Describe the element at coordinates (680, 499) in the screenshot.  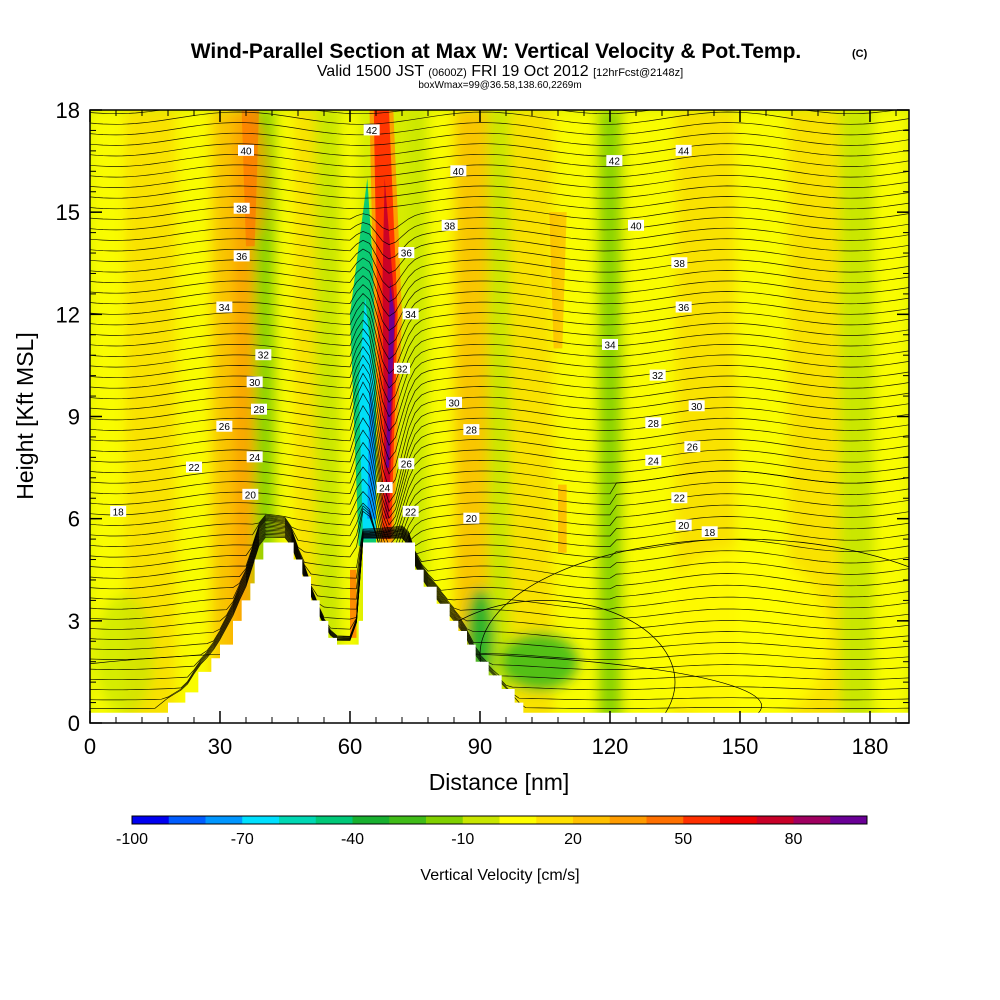
I see `theta-label-text: 22` at that location.